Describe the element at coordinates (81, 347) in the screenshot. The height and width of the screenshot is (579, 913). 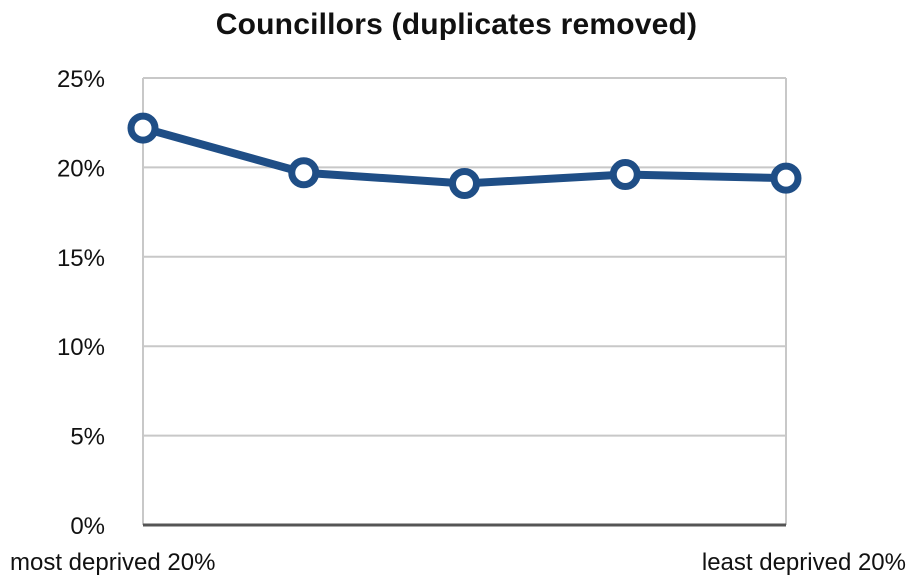
I see `y-tick-label: 10%` at that location.